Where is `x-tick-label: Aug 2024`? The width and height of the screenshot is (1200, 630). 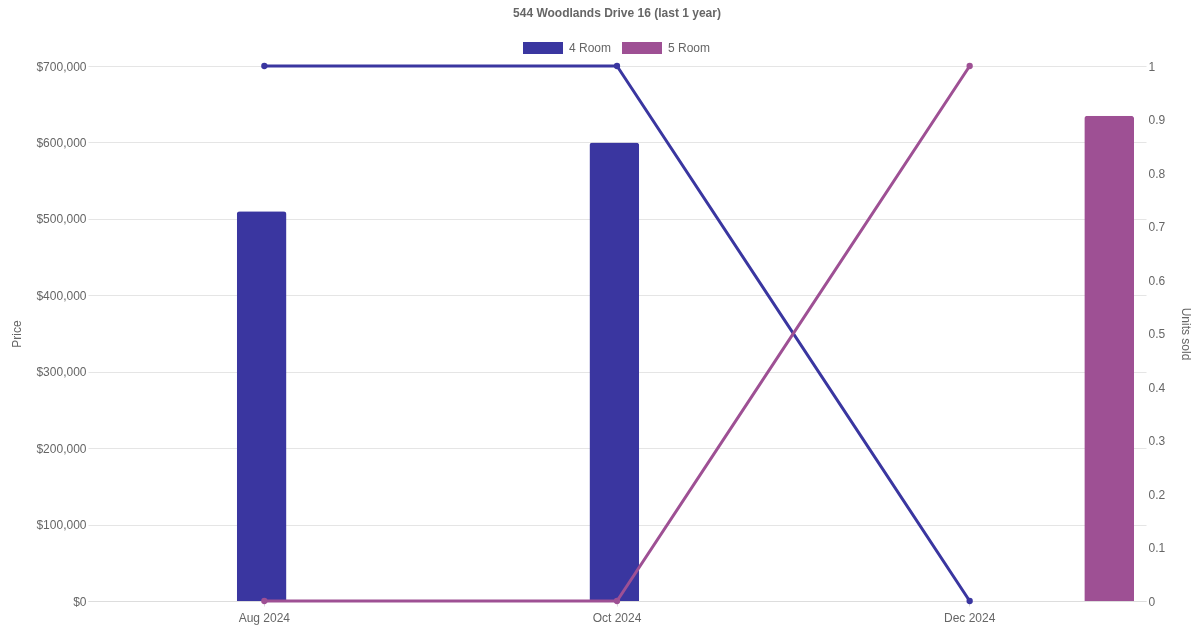
x-tick-label: Aug 2024 is located at coordinates (264, 617).